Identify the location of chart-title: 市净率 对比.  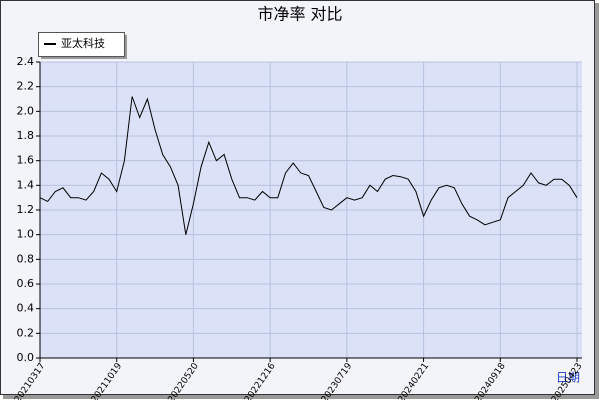
(299, 14).